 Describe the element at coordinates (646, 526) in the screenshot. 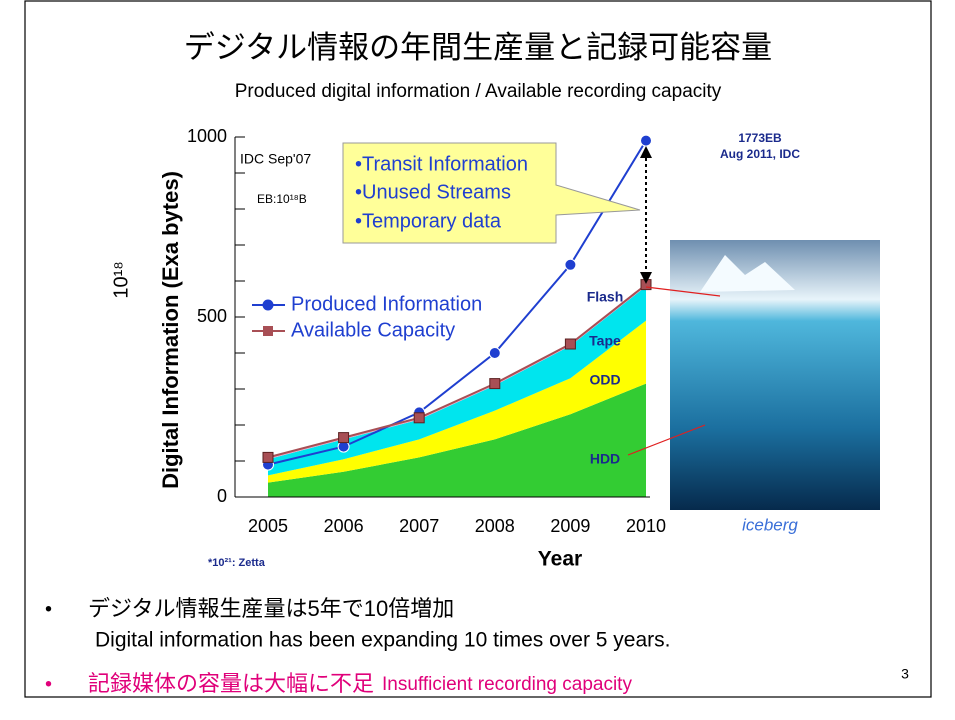

I see `x-tick-label: 2010` at that location.